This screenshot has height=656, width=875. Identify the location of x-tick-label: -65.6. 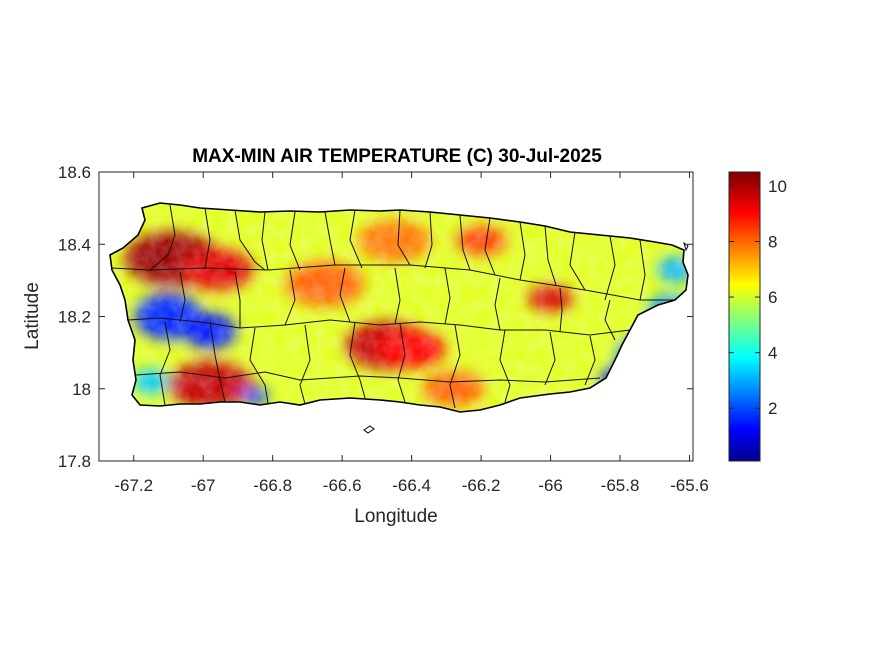
(689, 485).